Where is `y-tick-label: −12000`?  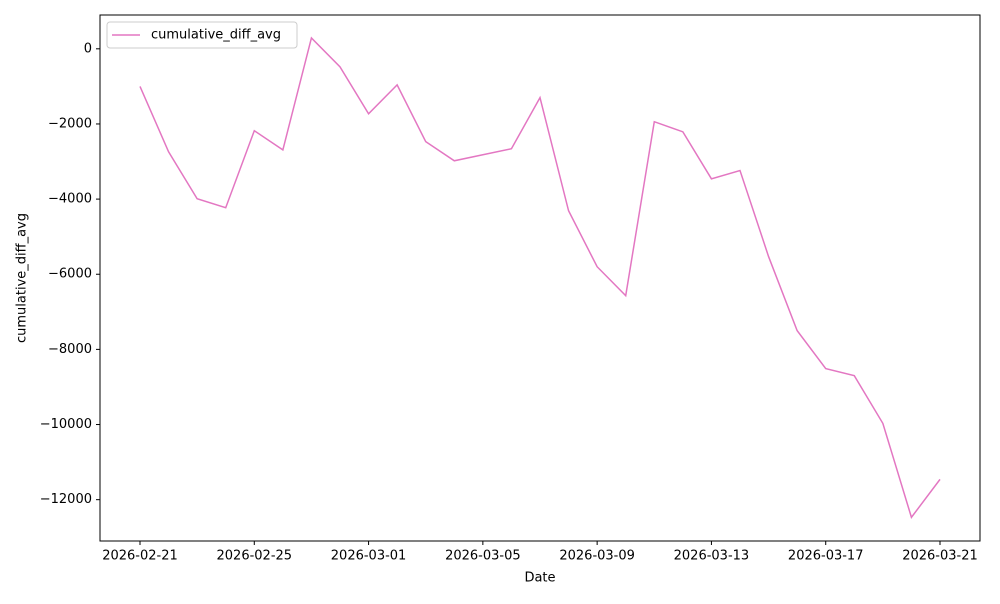 y-tick-label: −12000 is located at coordinates (66, 499).